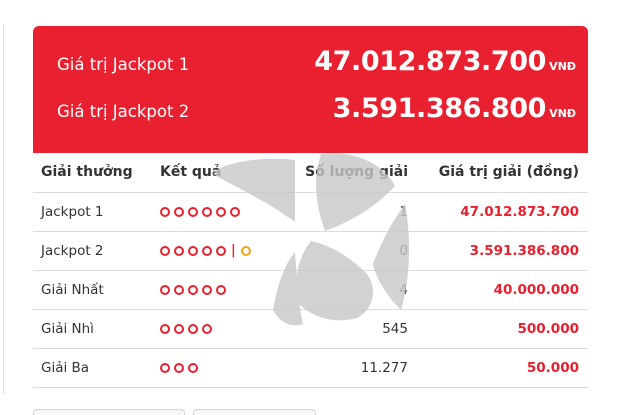  I want to click on winner-count: 11.277, so click(352, 368).